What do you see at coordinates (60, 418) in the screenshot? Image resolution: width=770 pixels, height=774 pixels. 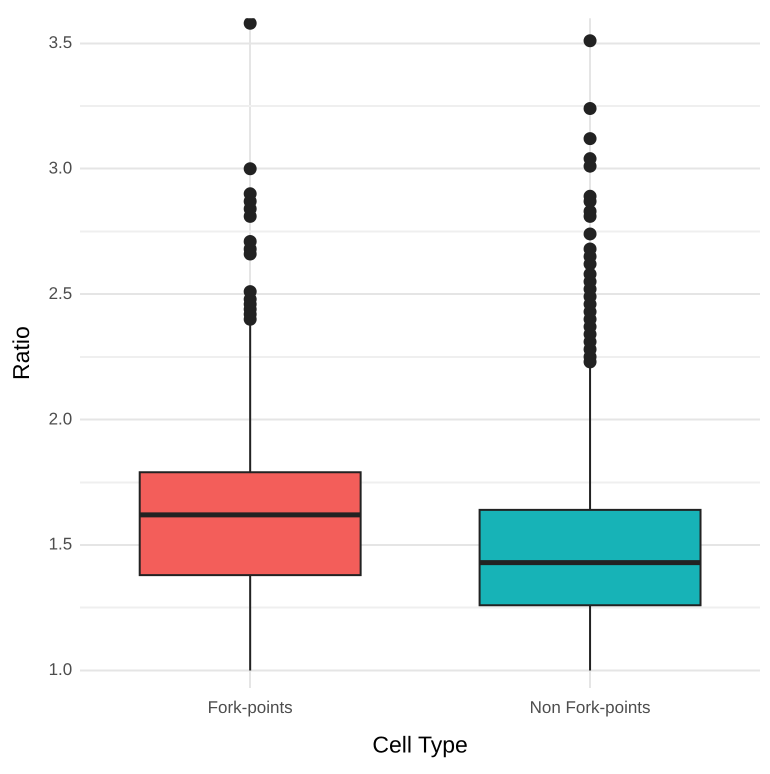 I see `y-tick-label: 2.0` at bounding box center [60, 418].